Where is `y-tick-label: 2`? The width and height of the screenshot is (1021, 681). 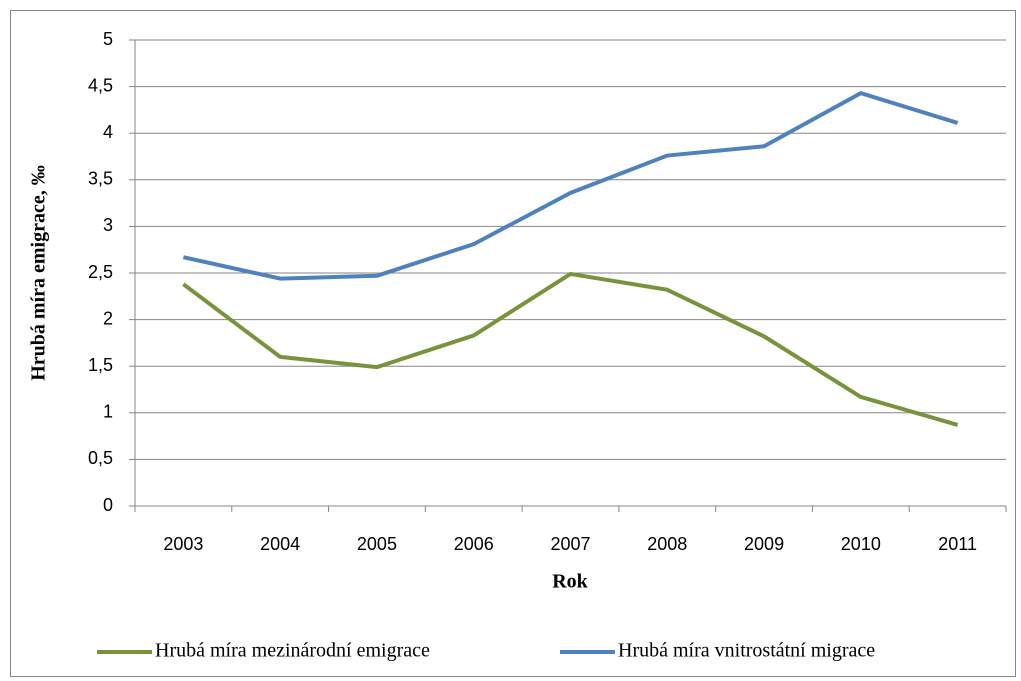
y-tick-label: 2 is located at coordinates (108, 318).